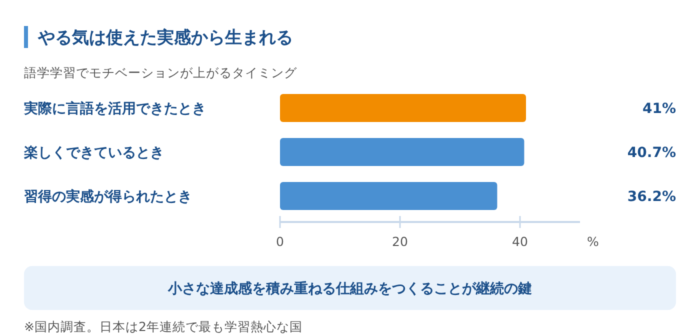  Describe the element at coordinates (651, 153) in the screenshot. I see `data-label: 40.7%` at that location.